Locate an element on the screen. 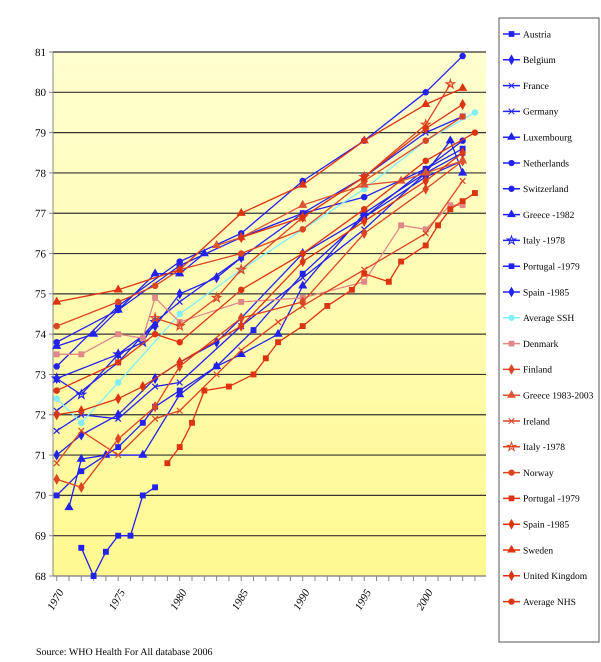 The width and height of the screenshot is (601, 662). y-tick-label: 70 is located at coordinates (40, 496).